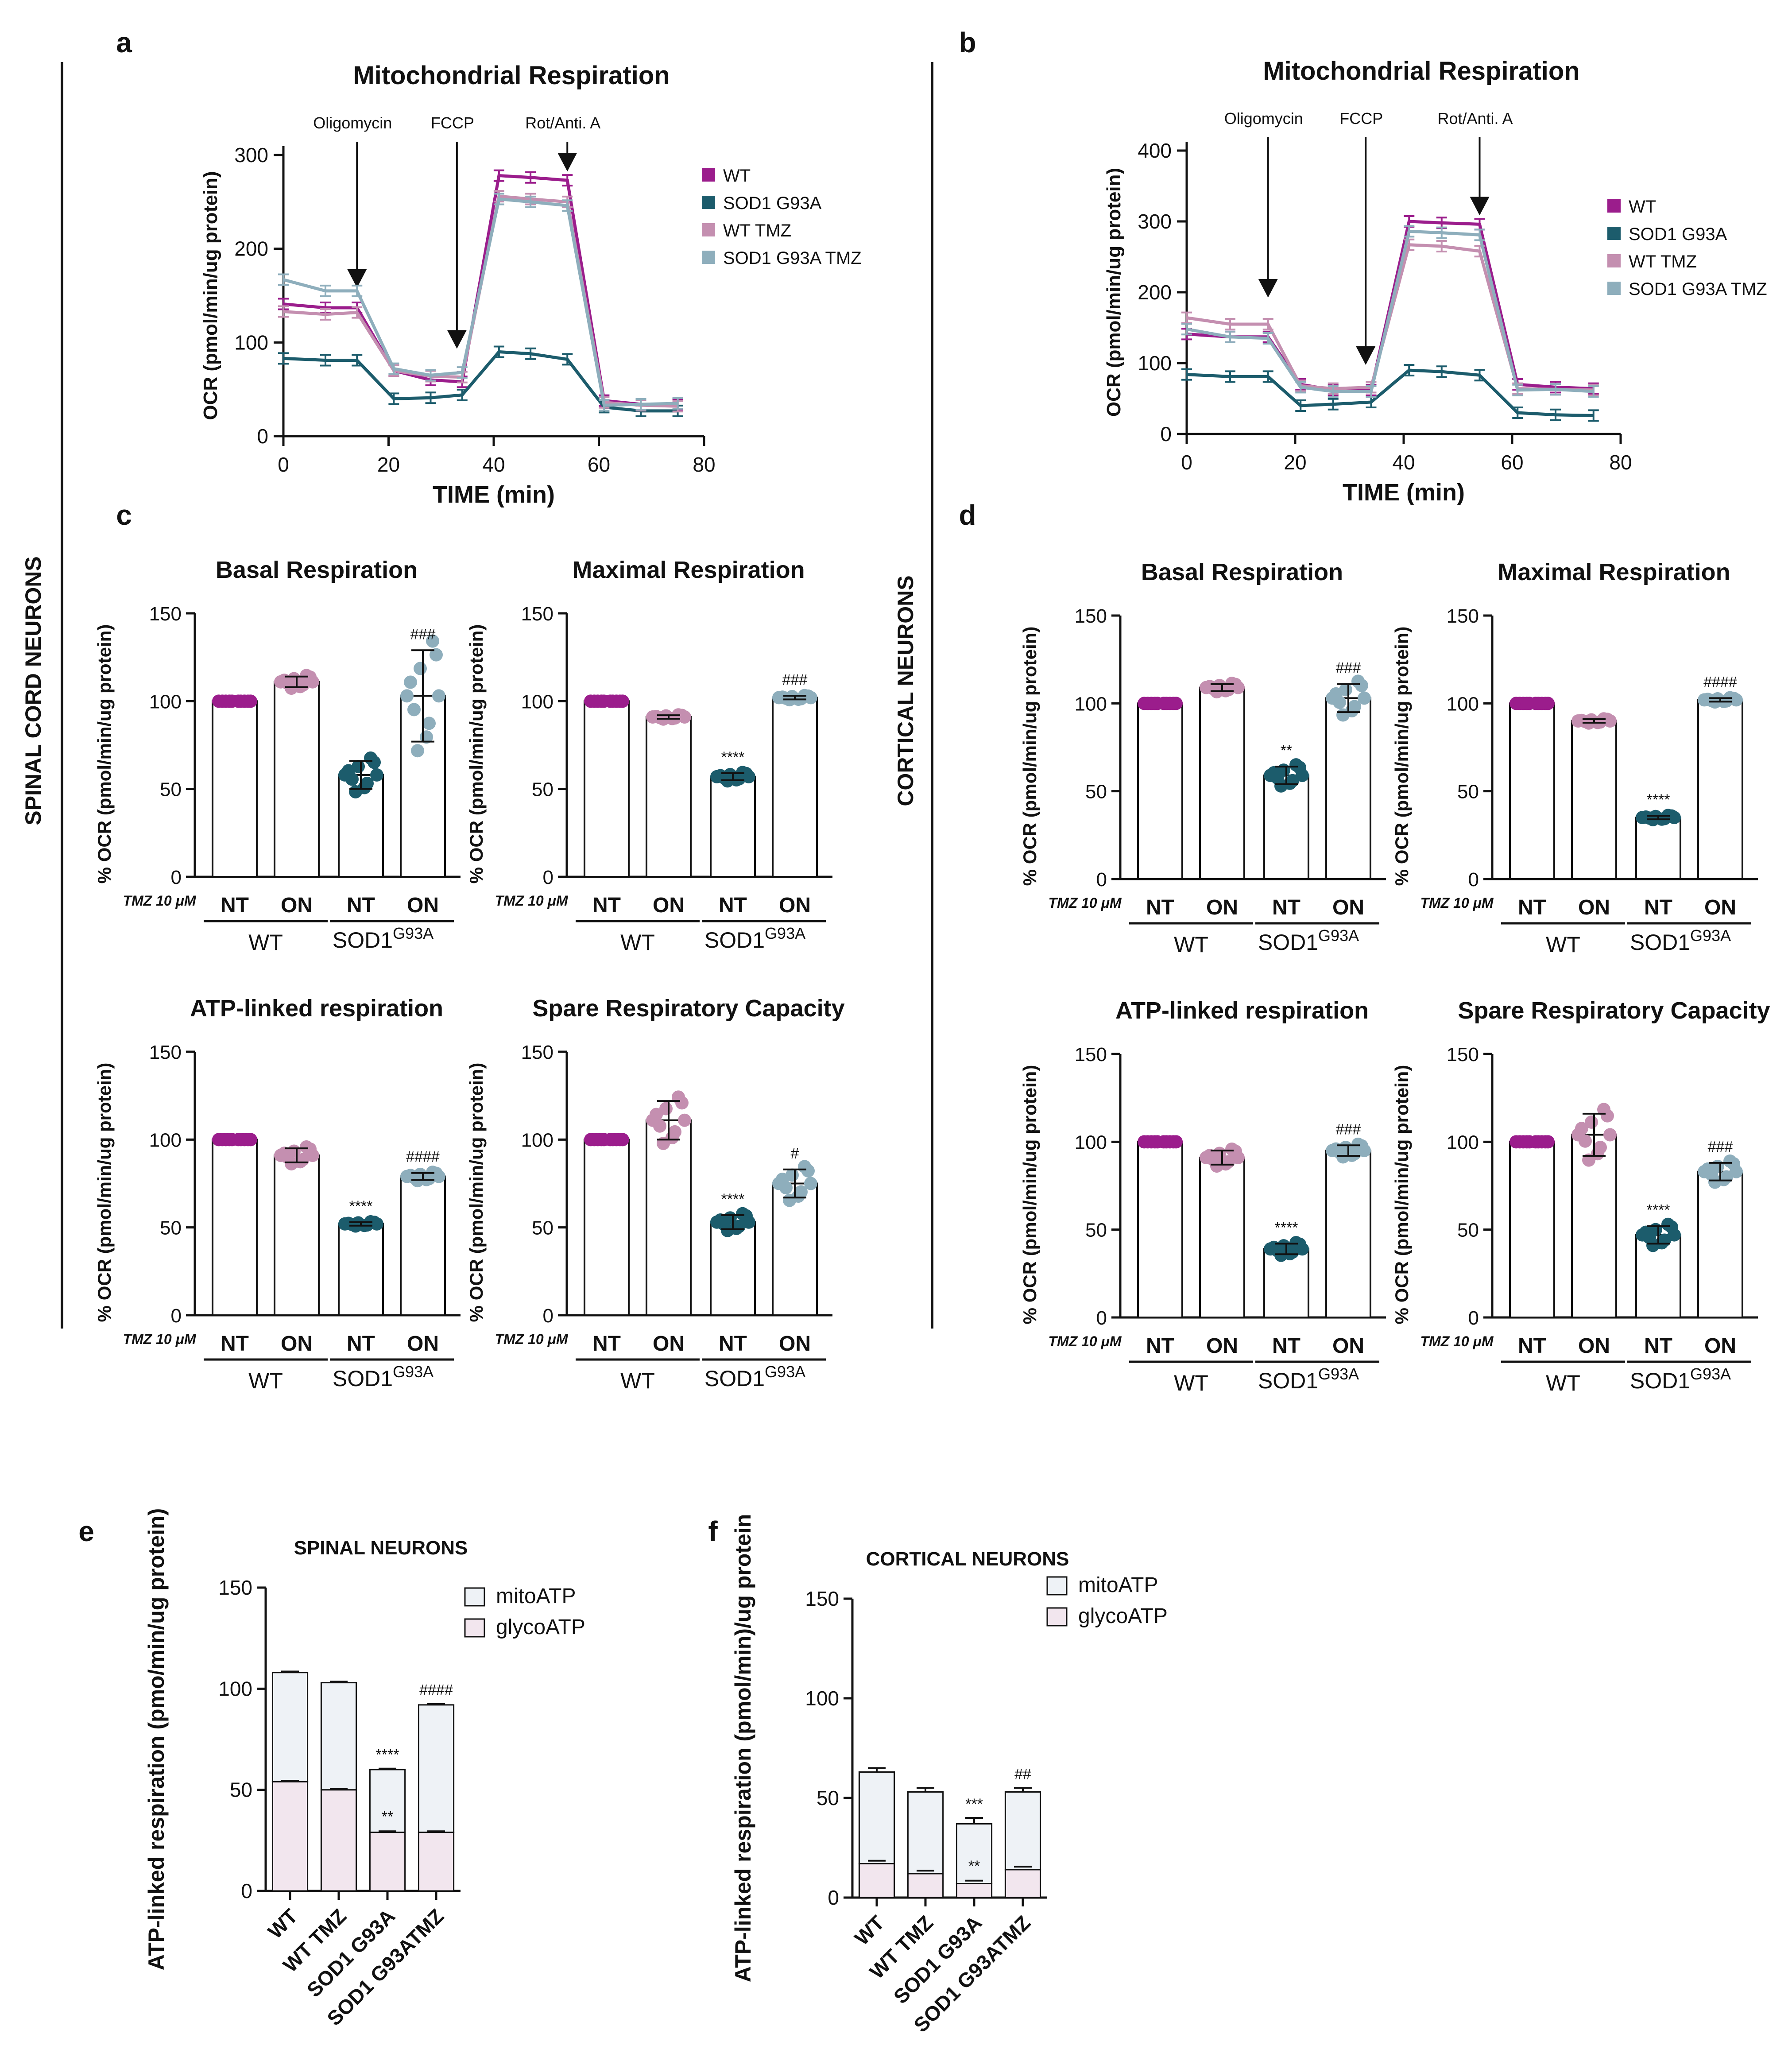 This screenshot has height=2057, width=1792. I want to click on injection-label: Oligomycin, so click(352, 123).